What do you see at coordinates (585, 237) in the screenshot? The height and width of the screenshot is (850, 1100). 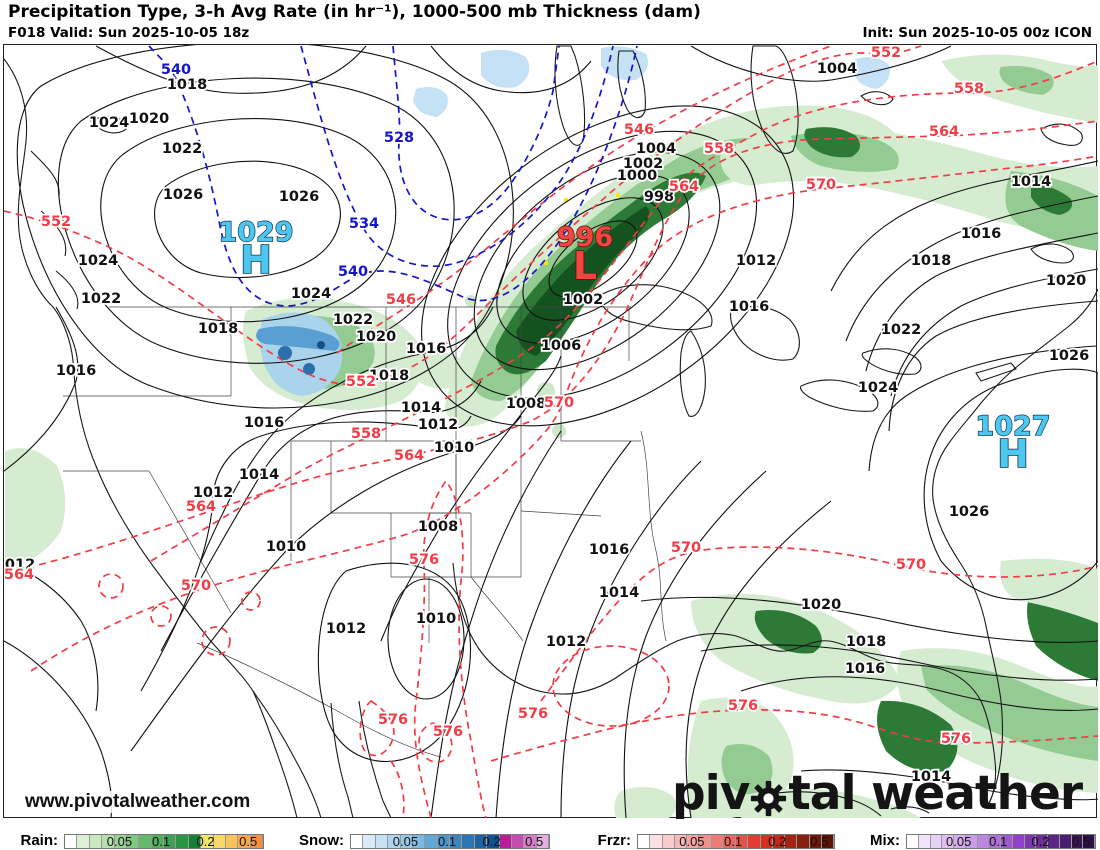 I see `low-pressure-marker: 996` at bounding box center [585, 237].